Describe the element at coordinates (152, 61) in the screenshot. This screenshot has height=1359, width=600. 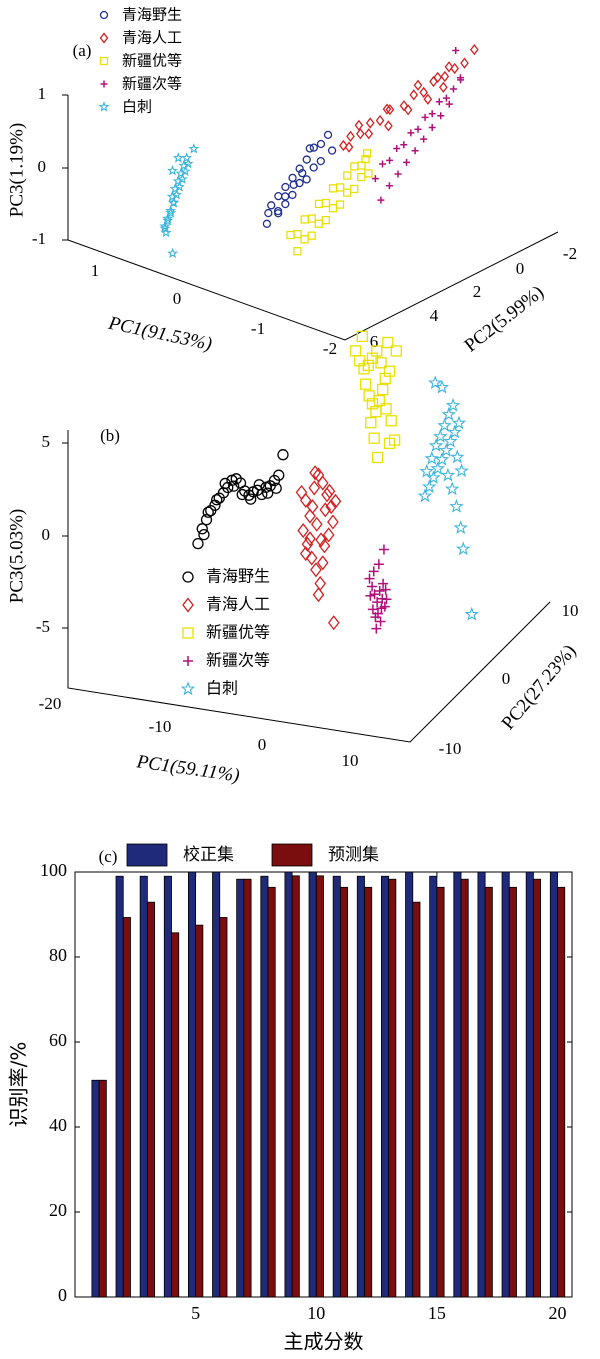
I see `legend-label: 新疆优等` at that location.